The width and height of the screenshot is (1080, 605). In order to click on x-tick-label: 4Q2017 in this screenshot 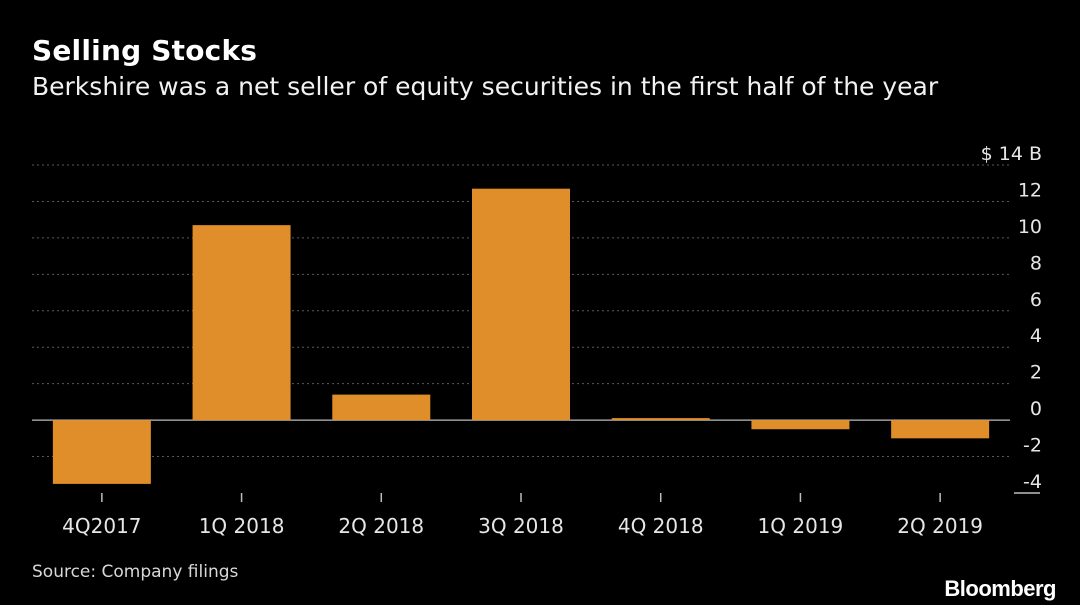, I will do `click(101, 526)`.